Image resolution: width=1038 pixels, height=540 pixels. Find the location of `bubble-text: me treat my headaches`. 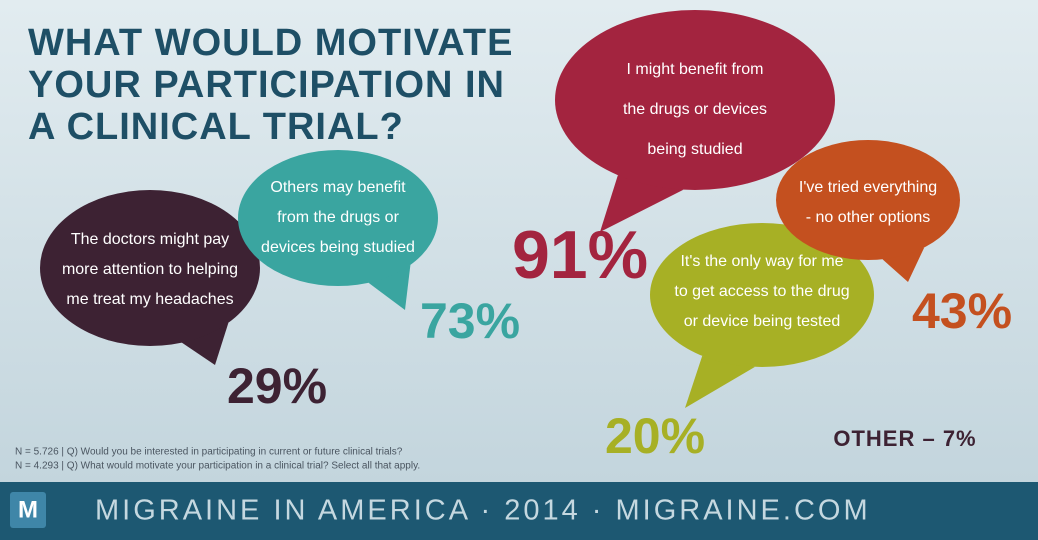

bubble-text: me treat my headaches is located at coordinates (149, 299).